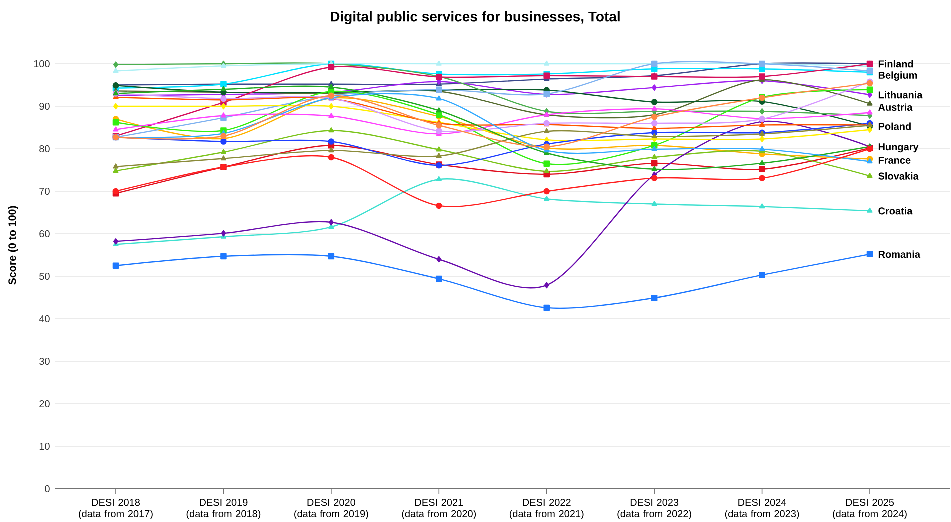  Describe the element at coordinates (899, 254) in the screenshot. I see `series-label: Romania` at that location.